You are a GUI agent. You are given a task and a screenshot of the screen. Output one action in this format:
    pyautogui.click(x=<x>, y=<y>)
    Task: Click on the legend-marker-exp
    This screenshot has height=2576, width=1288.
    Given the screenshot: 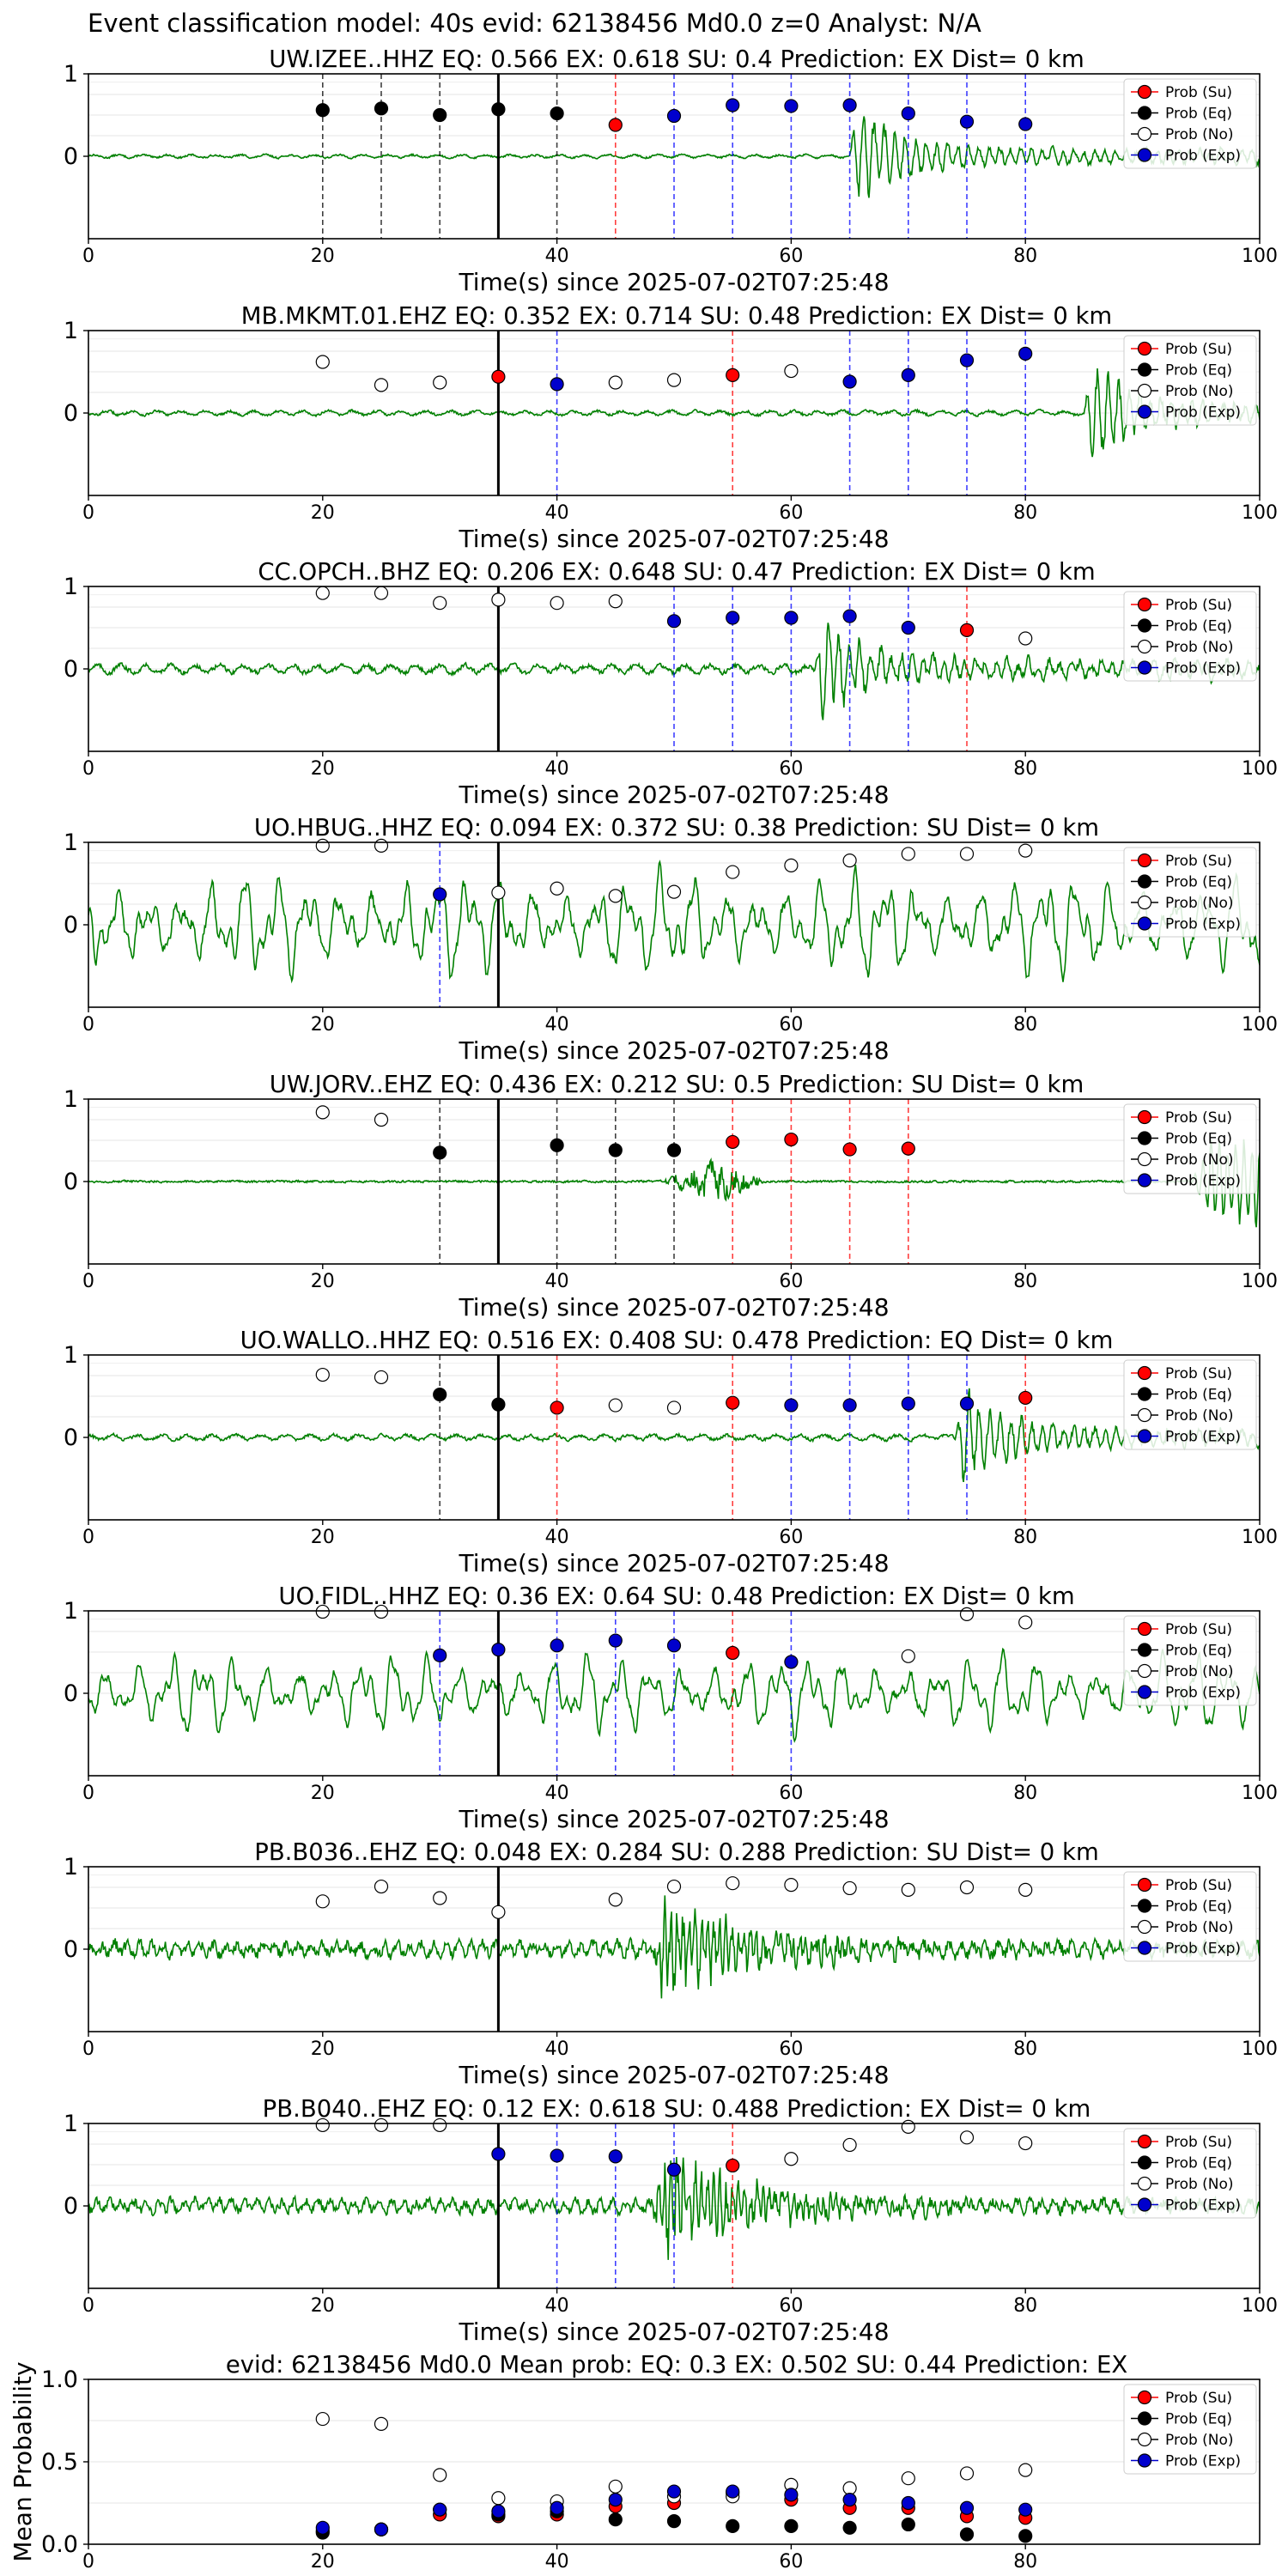 What is the action you would take?
    pyautogui.click(x=1144, y=1436)
    